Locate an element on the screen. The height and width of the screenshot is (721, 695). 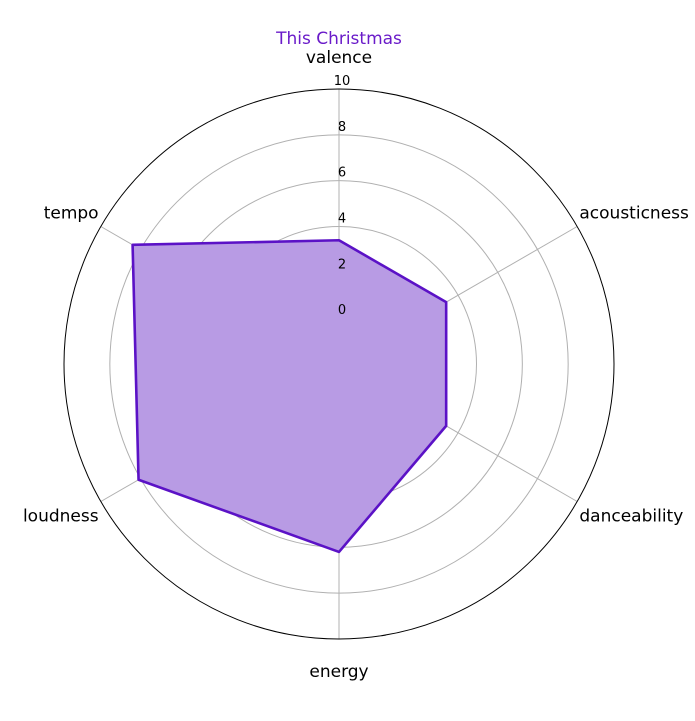
r-tick-label-4: 4 is located at coordinates (342, 219).